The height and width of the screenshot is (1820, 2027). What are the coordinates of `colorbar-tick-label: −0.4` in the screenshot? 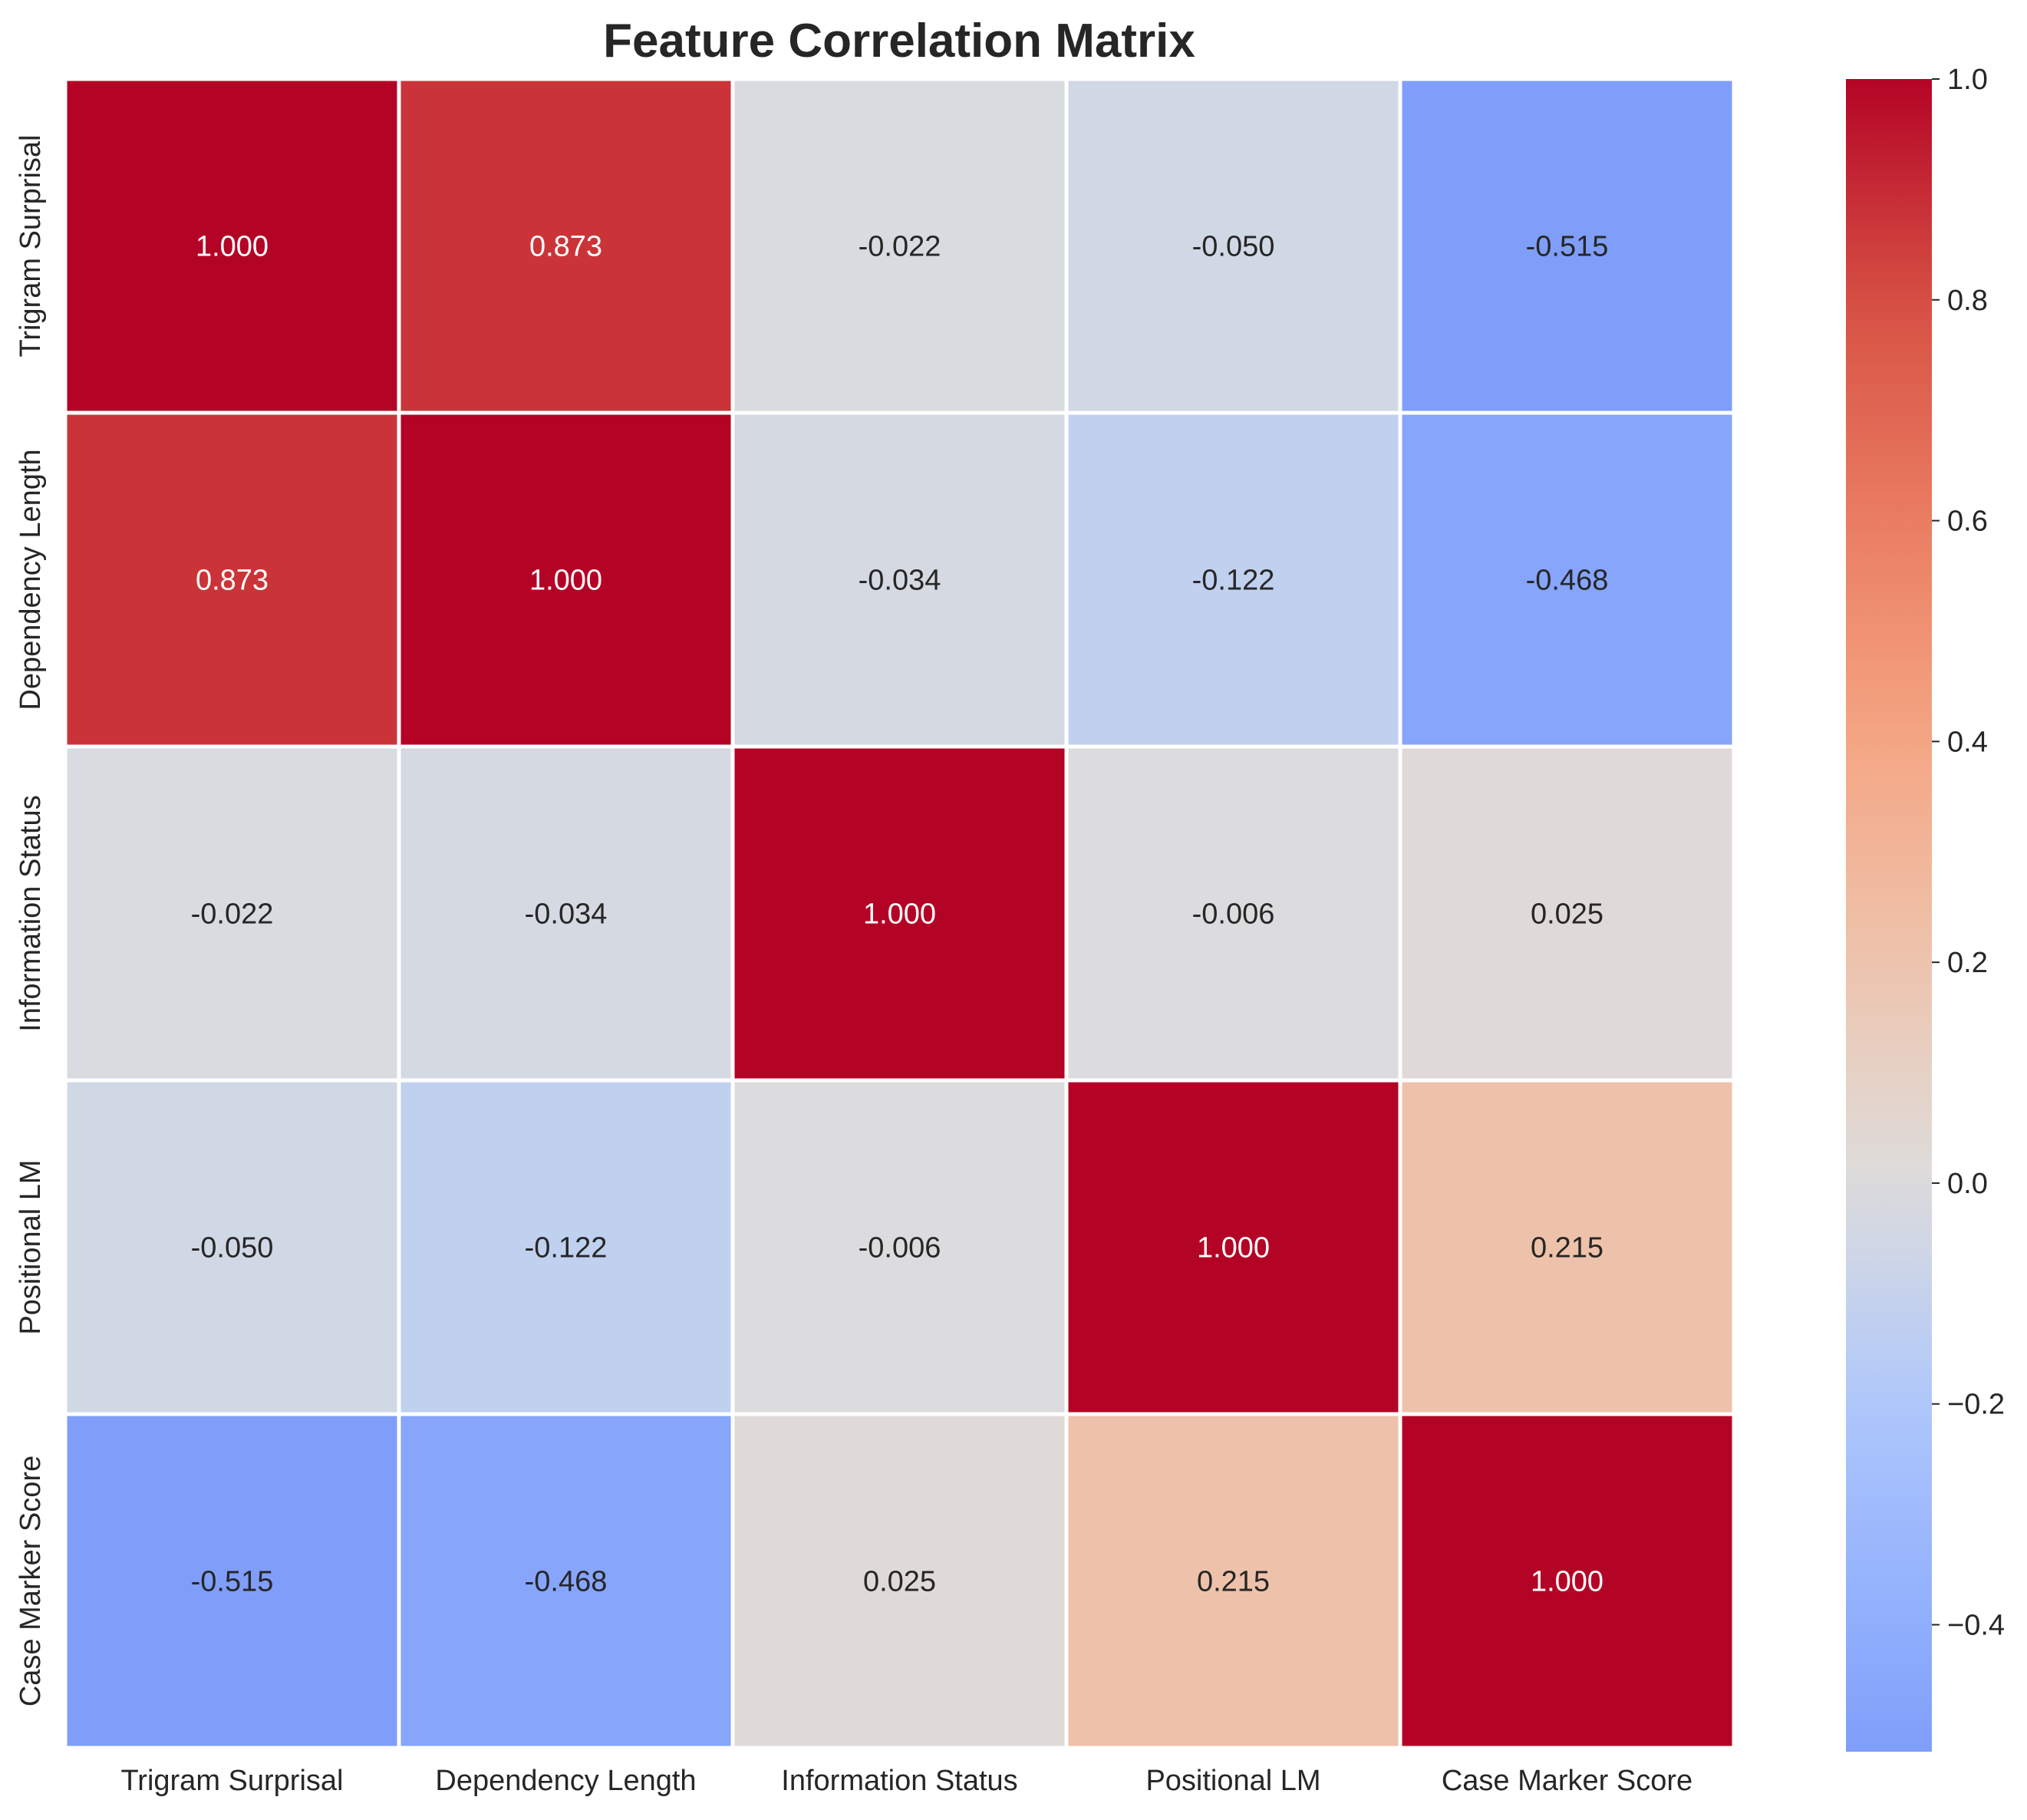 It's located at (1976, 1626).